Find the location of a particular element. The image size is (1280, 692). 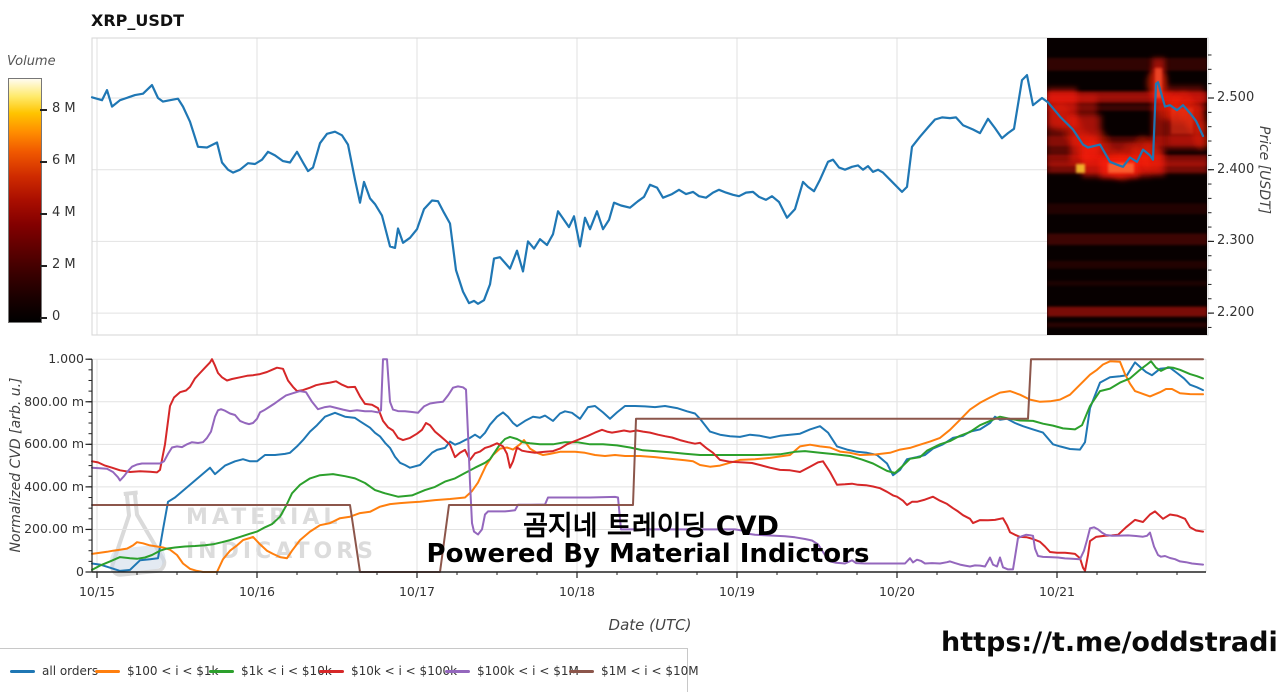

volume-colorbar-label: Volume is located at coordinates (31, 61).